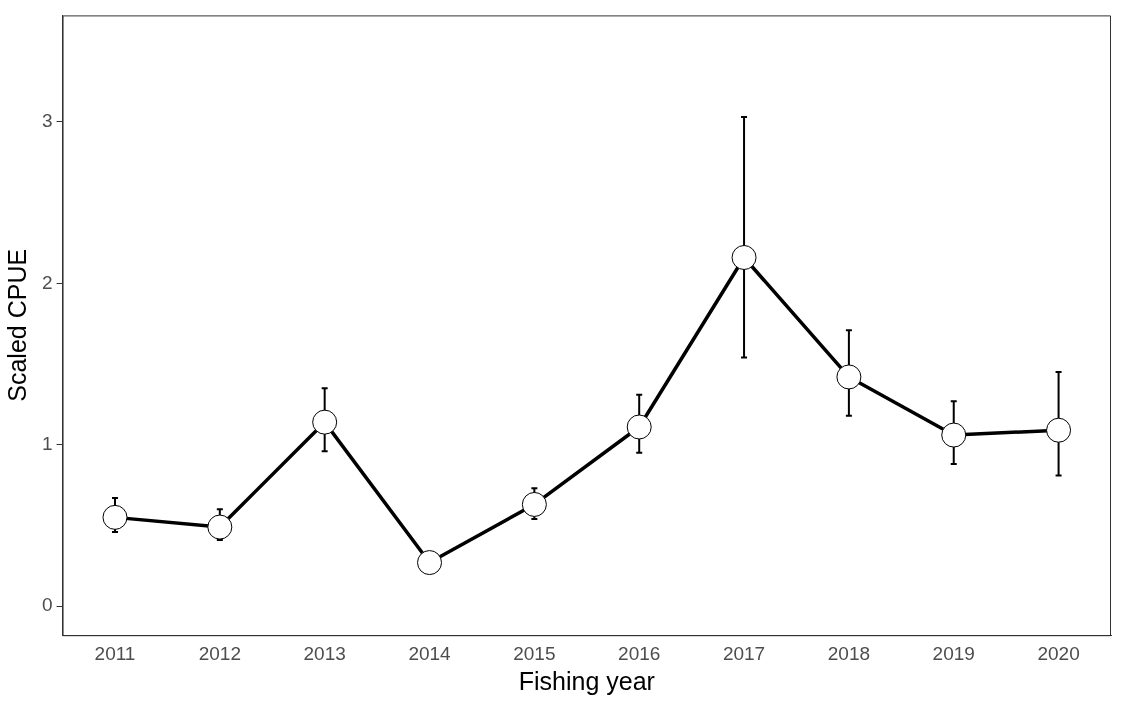  What do you see at coordinates (744, 653) in the screenshot?
I see `x-tick-label: 2017` at bounding box center [744, 653].